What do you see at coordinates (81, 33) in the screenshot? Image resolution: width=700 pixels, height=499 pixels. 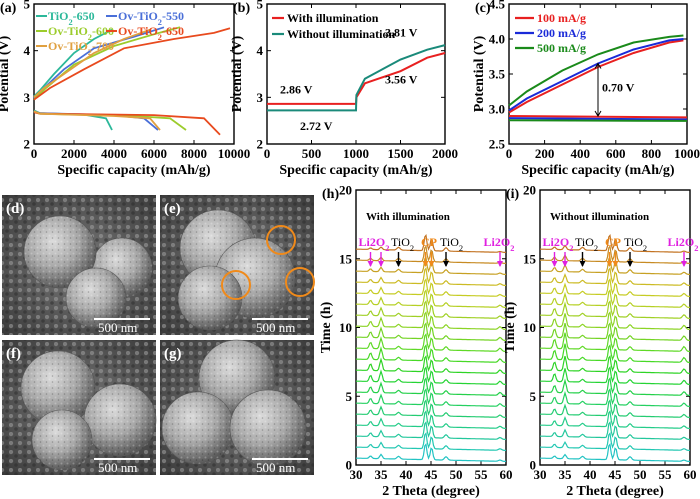 I see `legend-entry: Ov-TiO2-600` at bounding box center [81, 33].